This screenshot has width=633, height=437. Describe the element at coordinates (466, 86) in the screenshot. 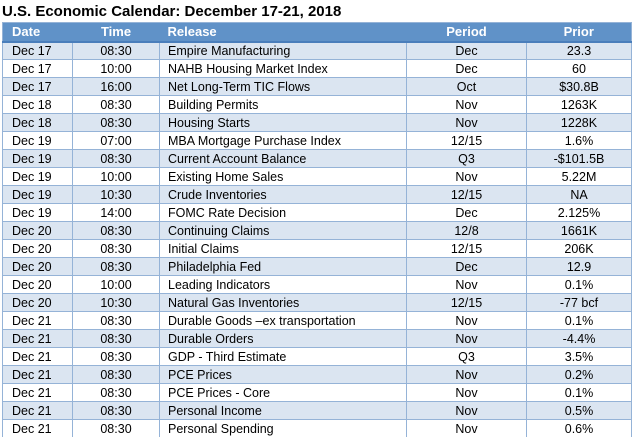

I see `cell-period: Oct` at that location.